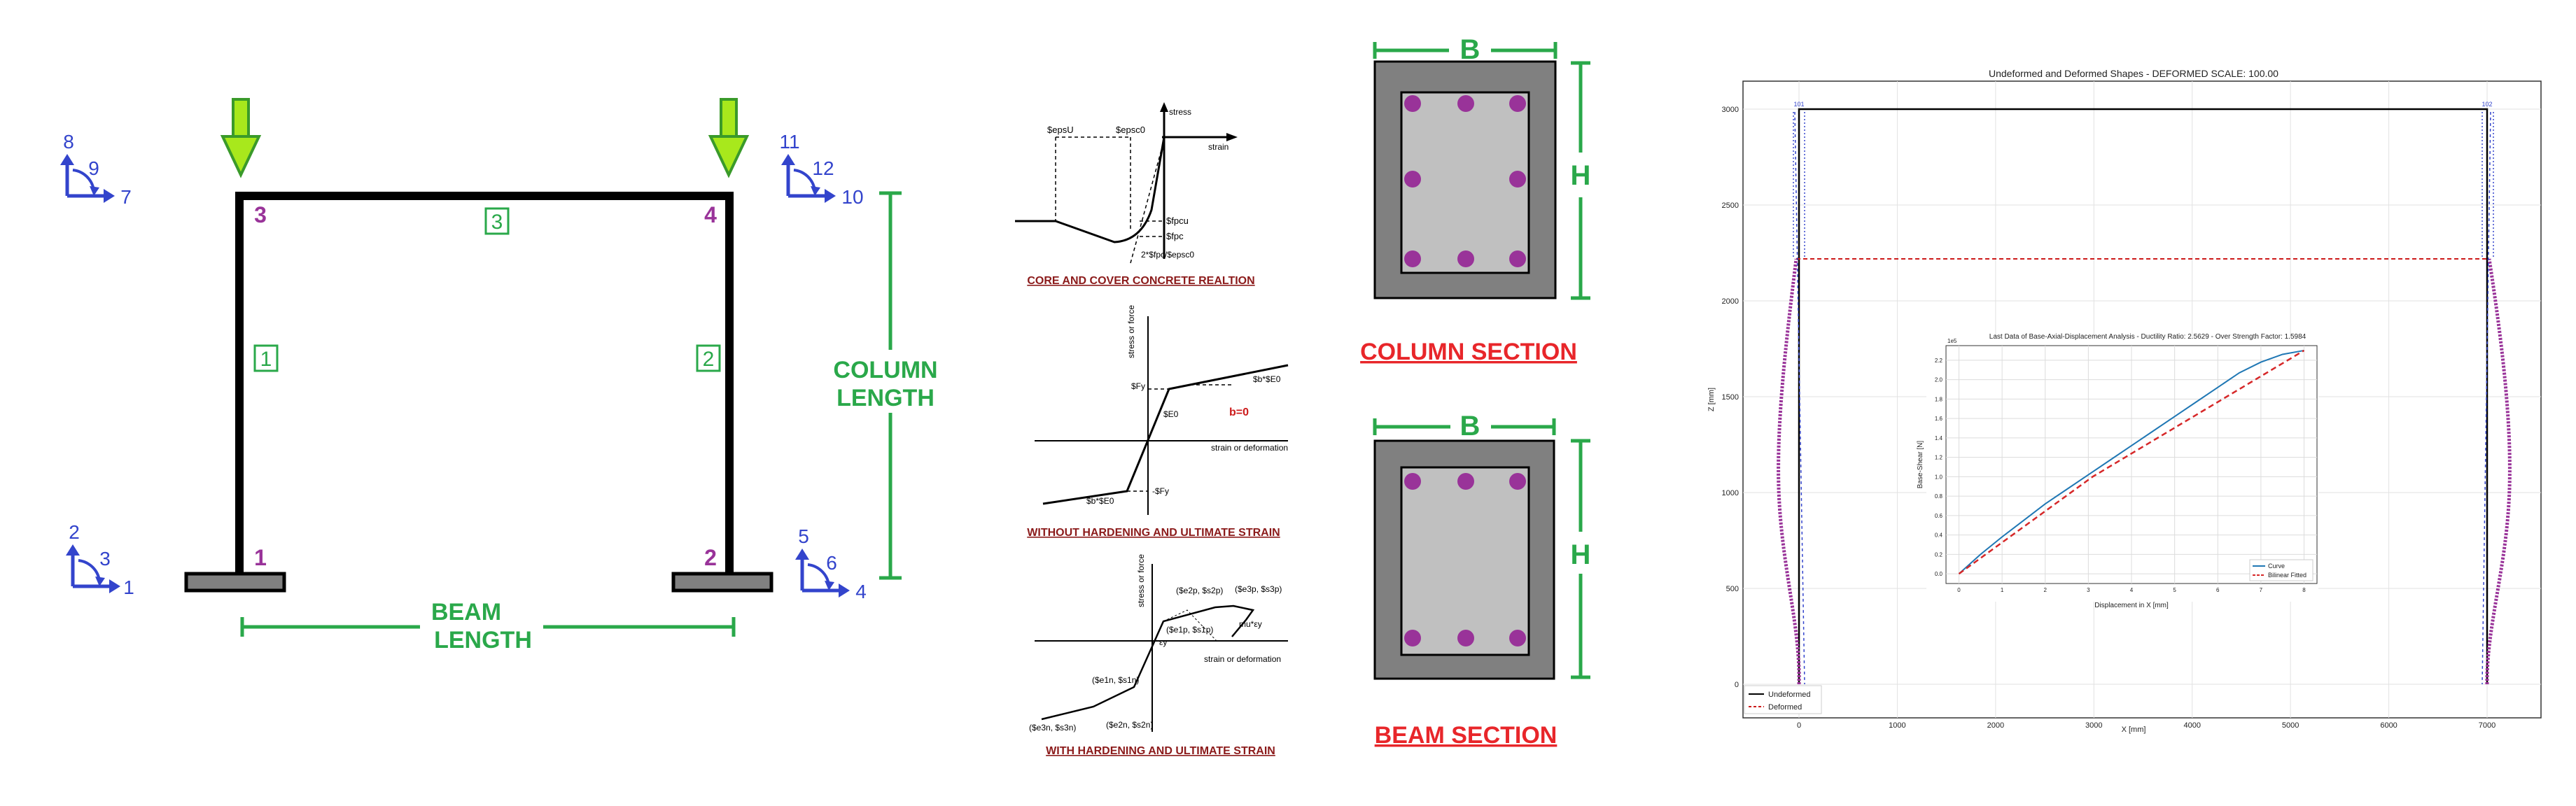 Image resolution: width=2576 pixels, height=806 pixels. What do you see at coordinates (1131, 331) in the screenshot?
I see `bilinear-y-axis-label: stress or force` at bounding box center [1131, 331].